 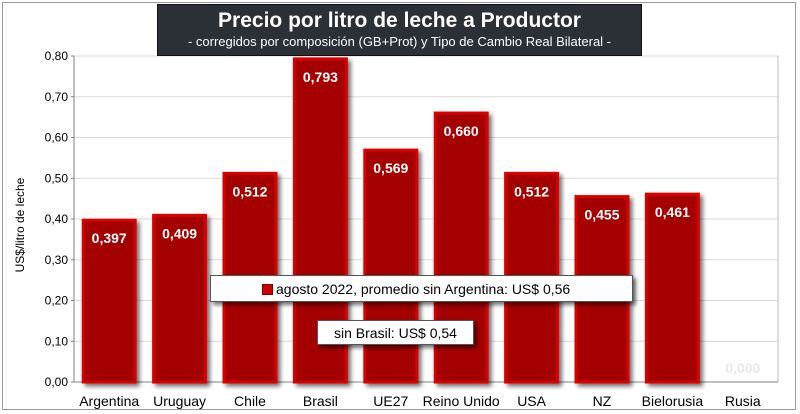 I want to click on category-label: Argentina, so click(x=109, y=401).